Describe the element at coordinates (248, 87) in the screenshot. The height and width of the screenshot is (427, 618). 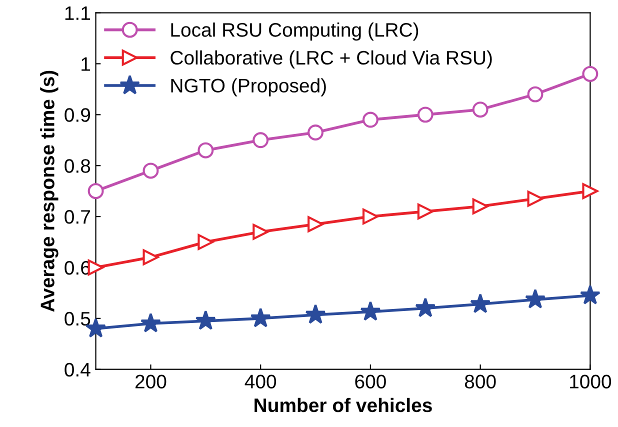
I see `legend-label: NGTO (Proposed)` at that location.